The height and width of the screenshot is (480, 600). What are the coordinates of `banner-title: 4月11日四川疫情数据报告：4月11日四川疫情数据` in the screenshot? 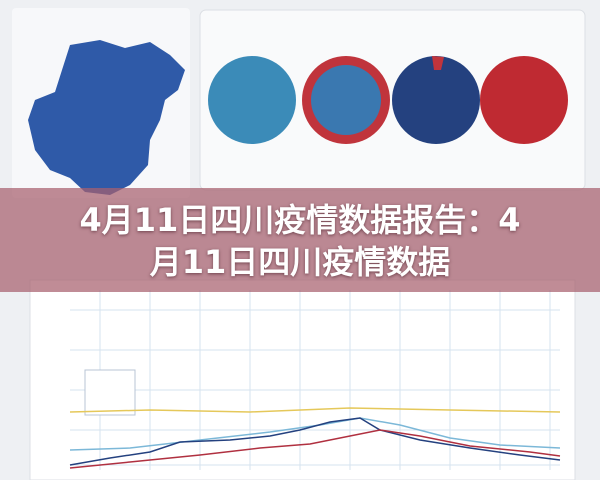 It's located at (300, 241).